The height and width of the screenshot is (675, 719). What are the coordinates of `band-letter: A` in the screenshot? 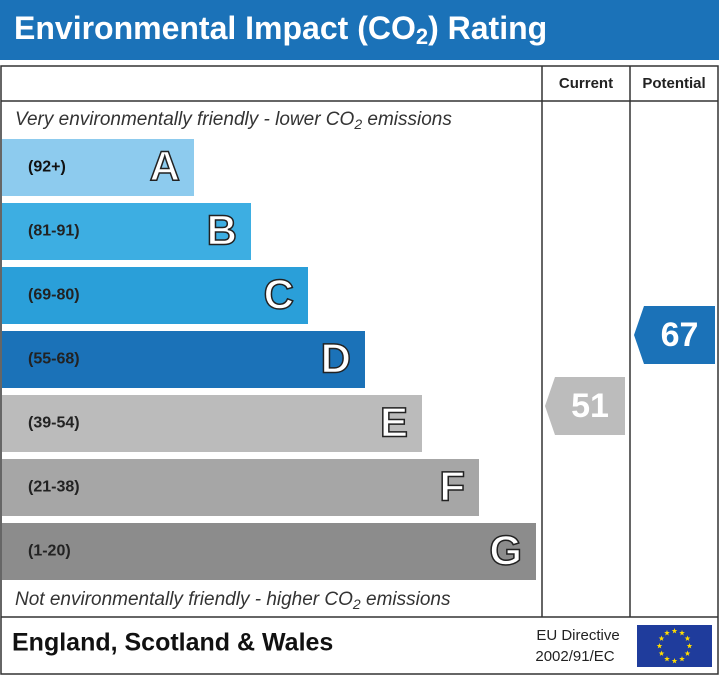 It's located at (165, 166).